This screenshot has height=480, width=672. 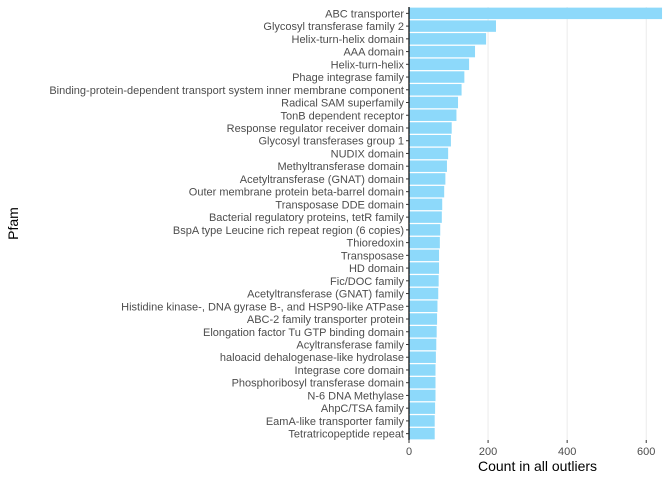 What do you see at coordinates (375, 244) in the screenshot?
I see `y-tick-label: Thioredoxin` at bounding box center [375, 244].